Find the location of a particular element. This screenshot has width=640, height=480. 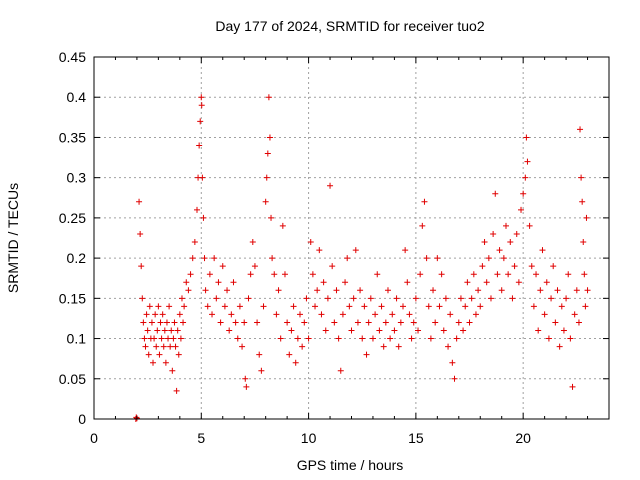

x-tick-labels: 0 5 10 15 20 is located at coordinates (310, 438).